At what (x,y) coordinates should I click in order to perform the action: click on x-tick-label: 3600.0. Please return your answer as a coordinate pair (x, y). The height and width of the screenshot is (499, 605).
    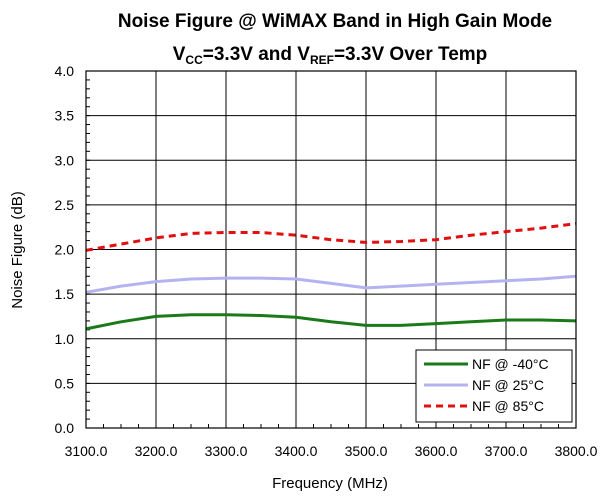
    Looking at the image, I should click on (436, 451).